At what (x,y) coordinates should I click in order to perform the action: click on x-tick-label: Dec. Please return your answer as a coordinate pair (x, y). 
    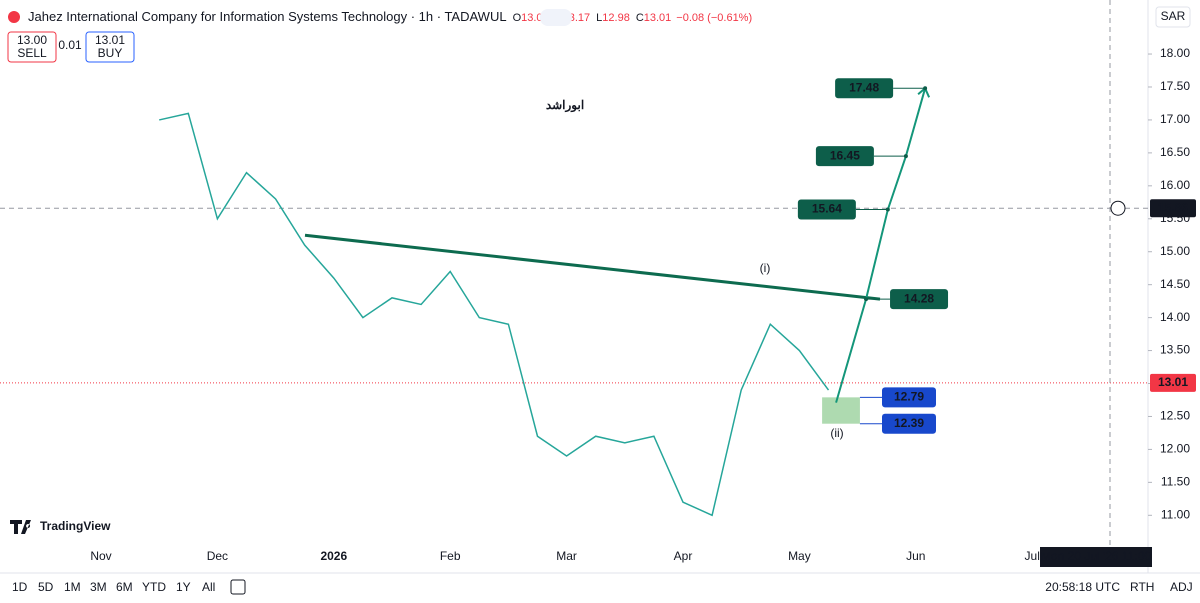
    Looking at the image, I should click on (217, 556).